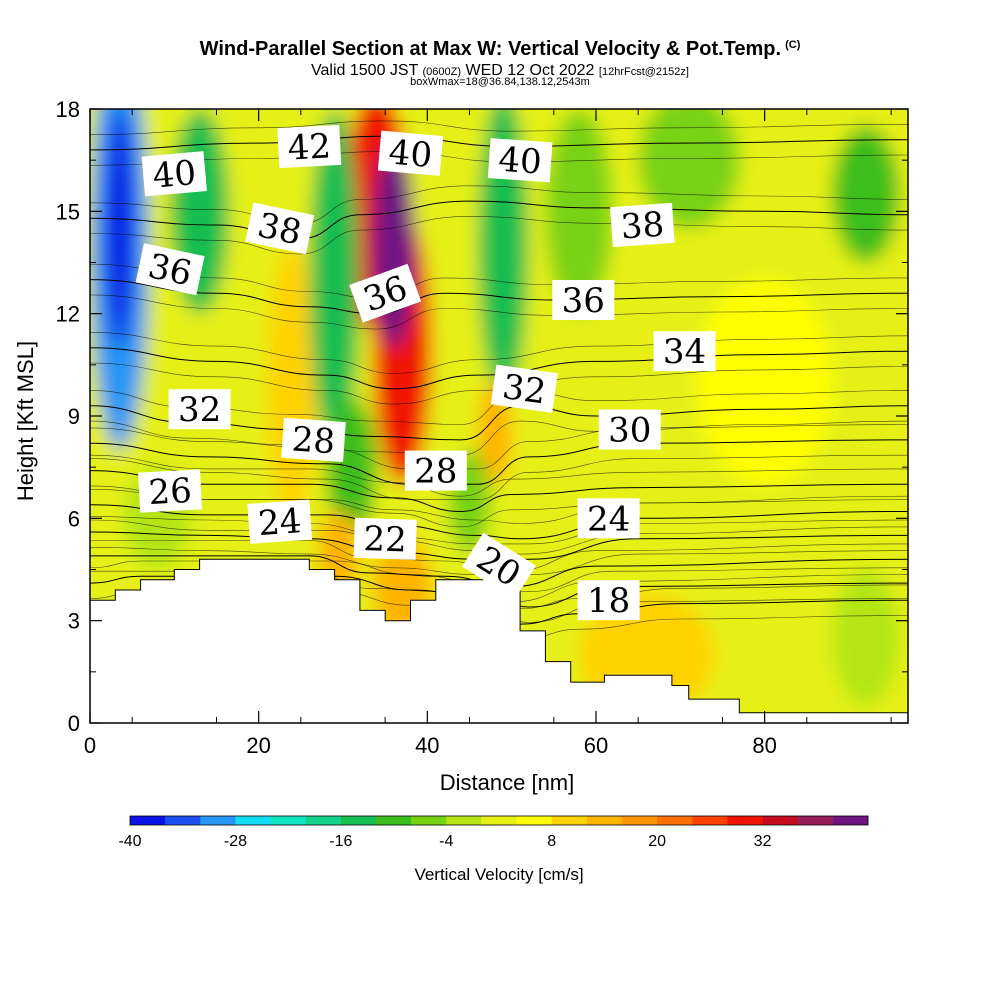 The image size is (1000, 1000). Describe the element at coordinates (446, 841) in the screenshot. I see `colorbar-tick-label: -4` at that location.